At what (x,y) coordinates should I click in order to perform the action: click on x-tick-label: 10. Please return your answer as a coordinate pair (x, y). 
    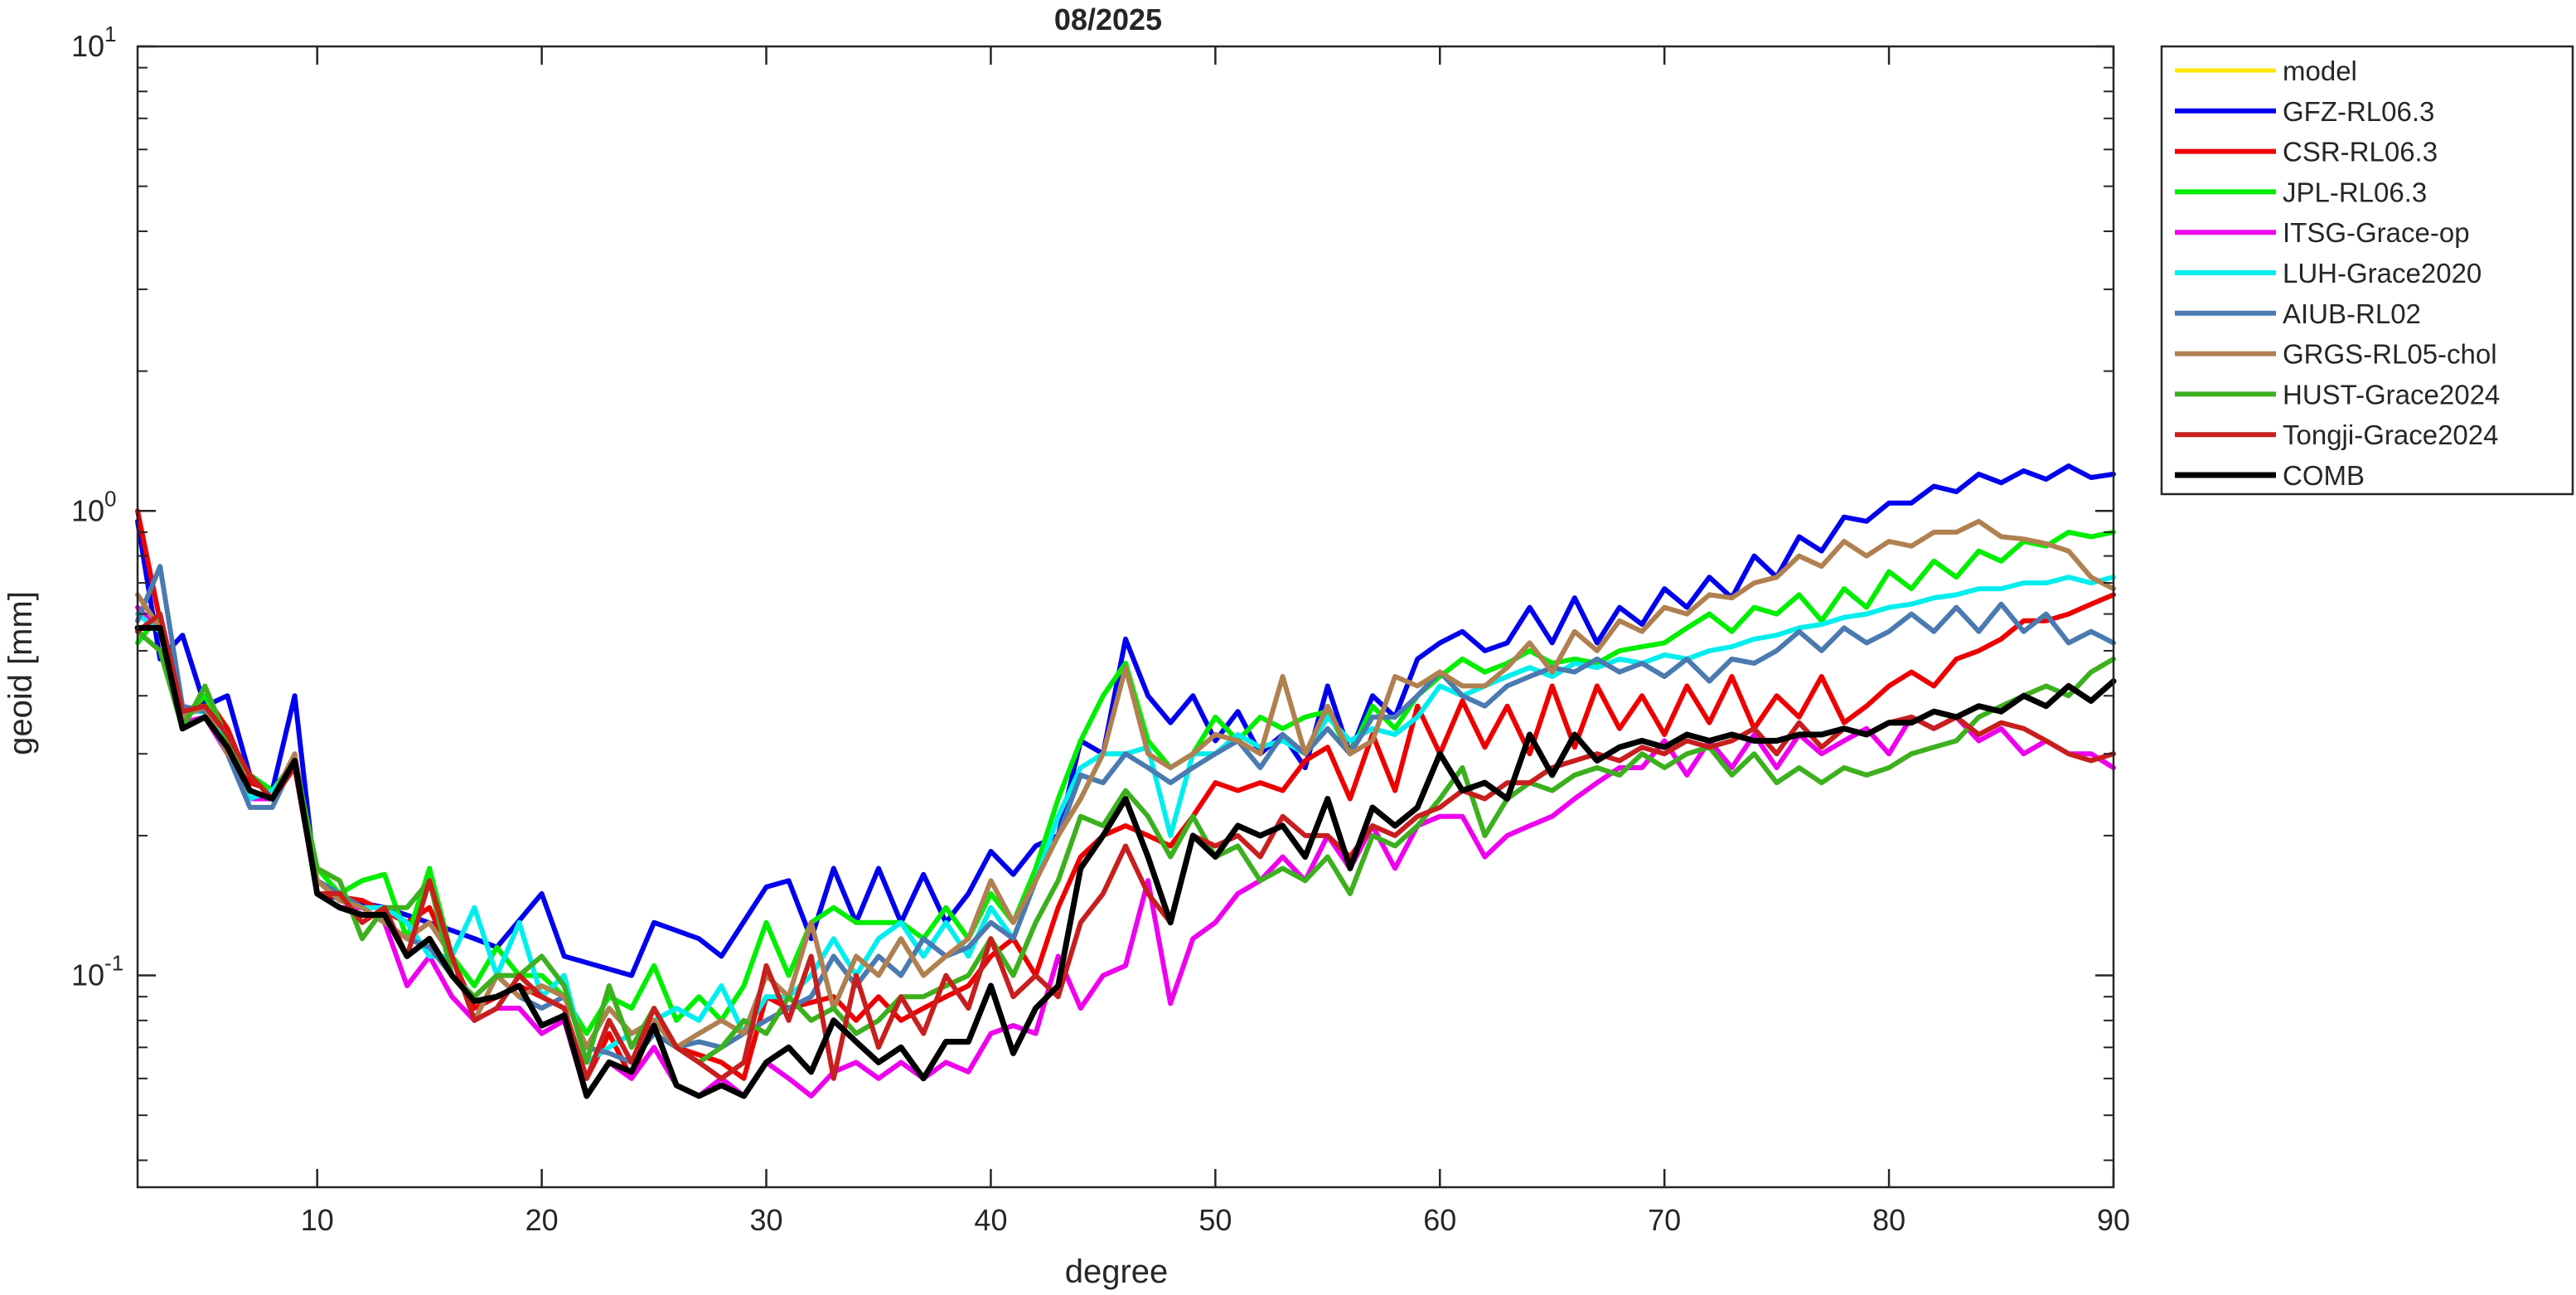
    Looking at the image, I should click on (317, 1220).